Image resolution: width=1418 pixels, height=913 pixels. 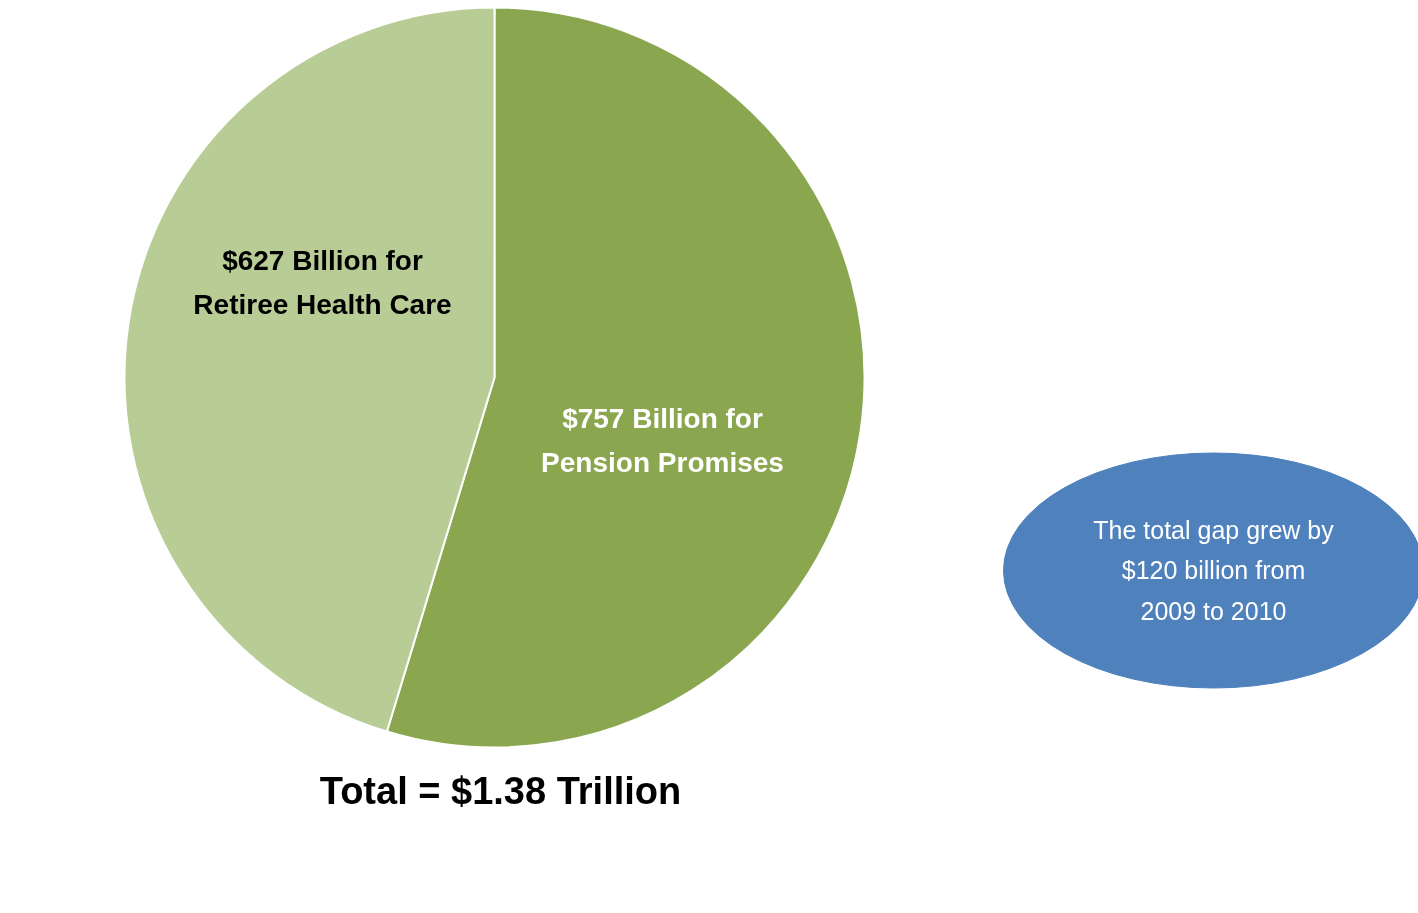 What do you see at coordinates (500, 790) in the screenshot?
I see `text: Total = $1.38 Trillion` at bounding box center [500, 790].